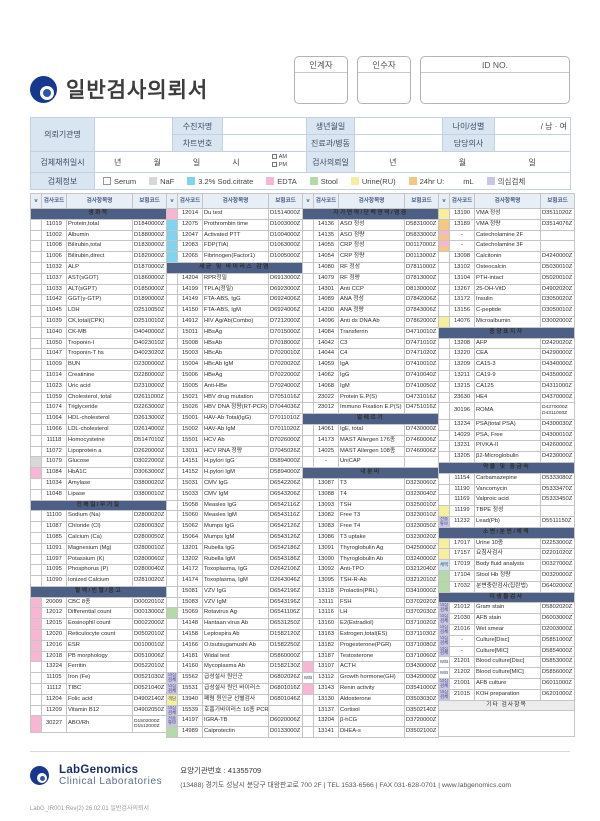 The height and width of the screenshot is (821, 600). What do you see at coordinates (279, 157) in the screenshot?
I see `am-checkbox: AM` at bounding box center [279, 157].